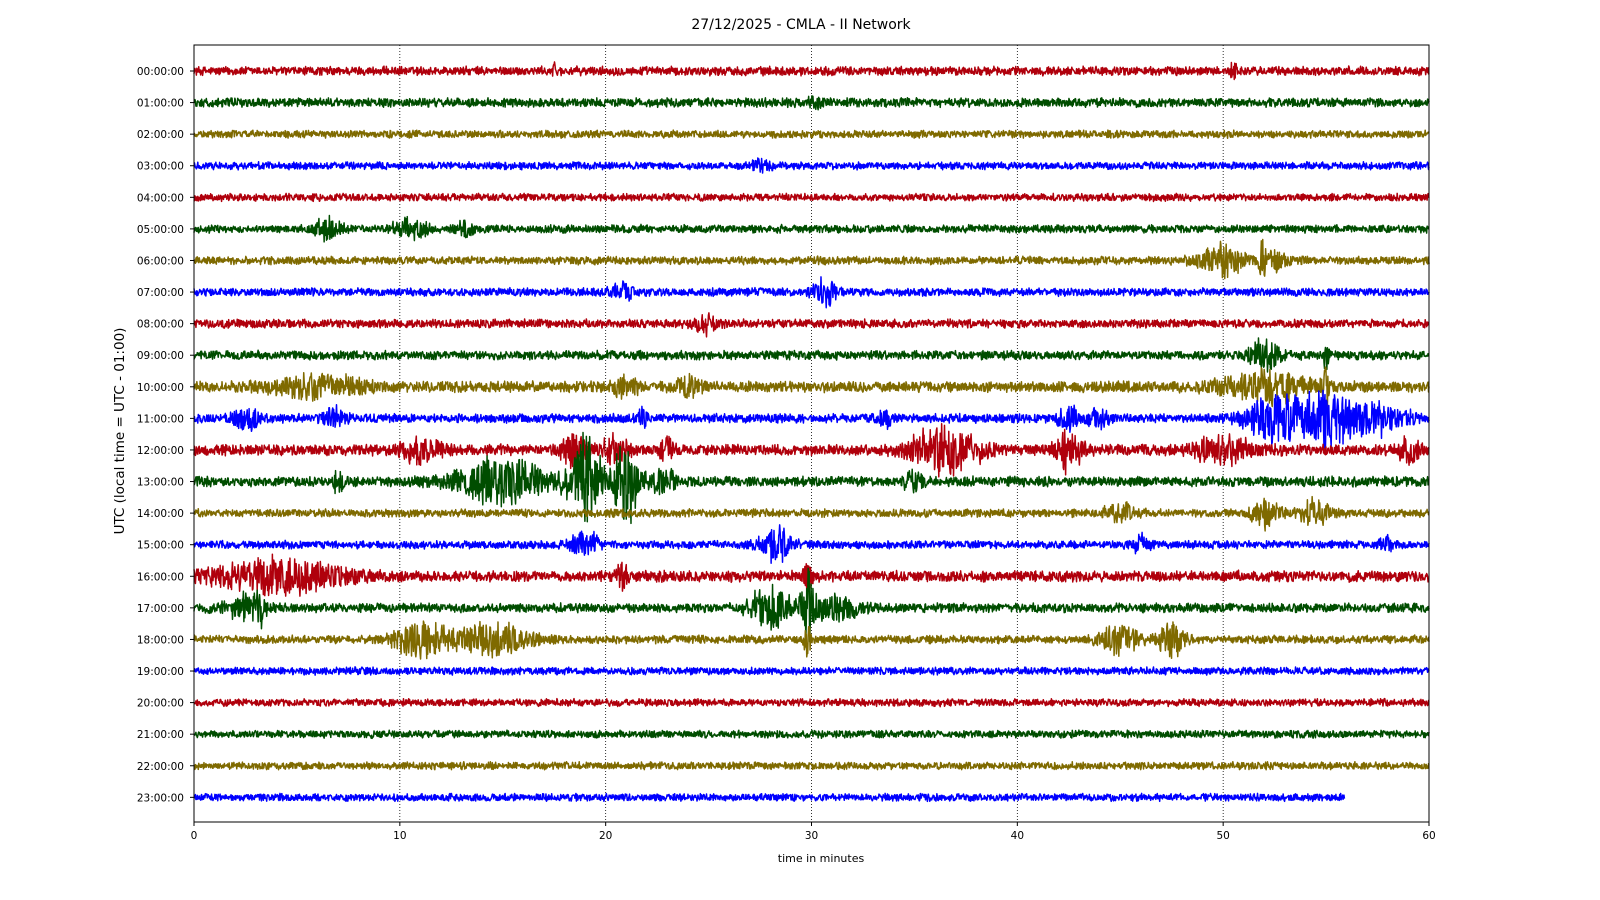 This screenshot has width=1600, height=900. Describe the element at coordinates (160, 419) in the screenshot. I see `y-tick-label: 11:00:00` at that location.